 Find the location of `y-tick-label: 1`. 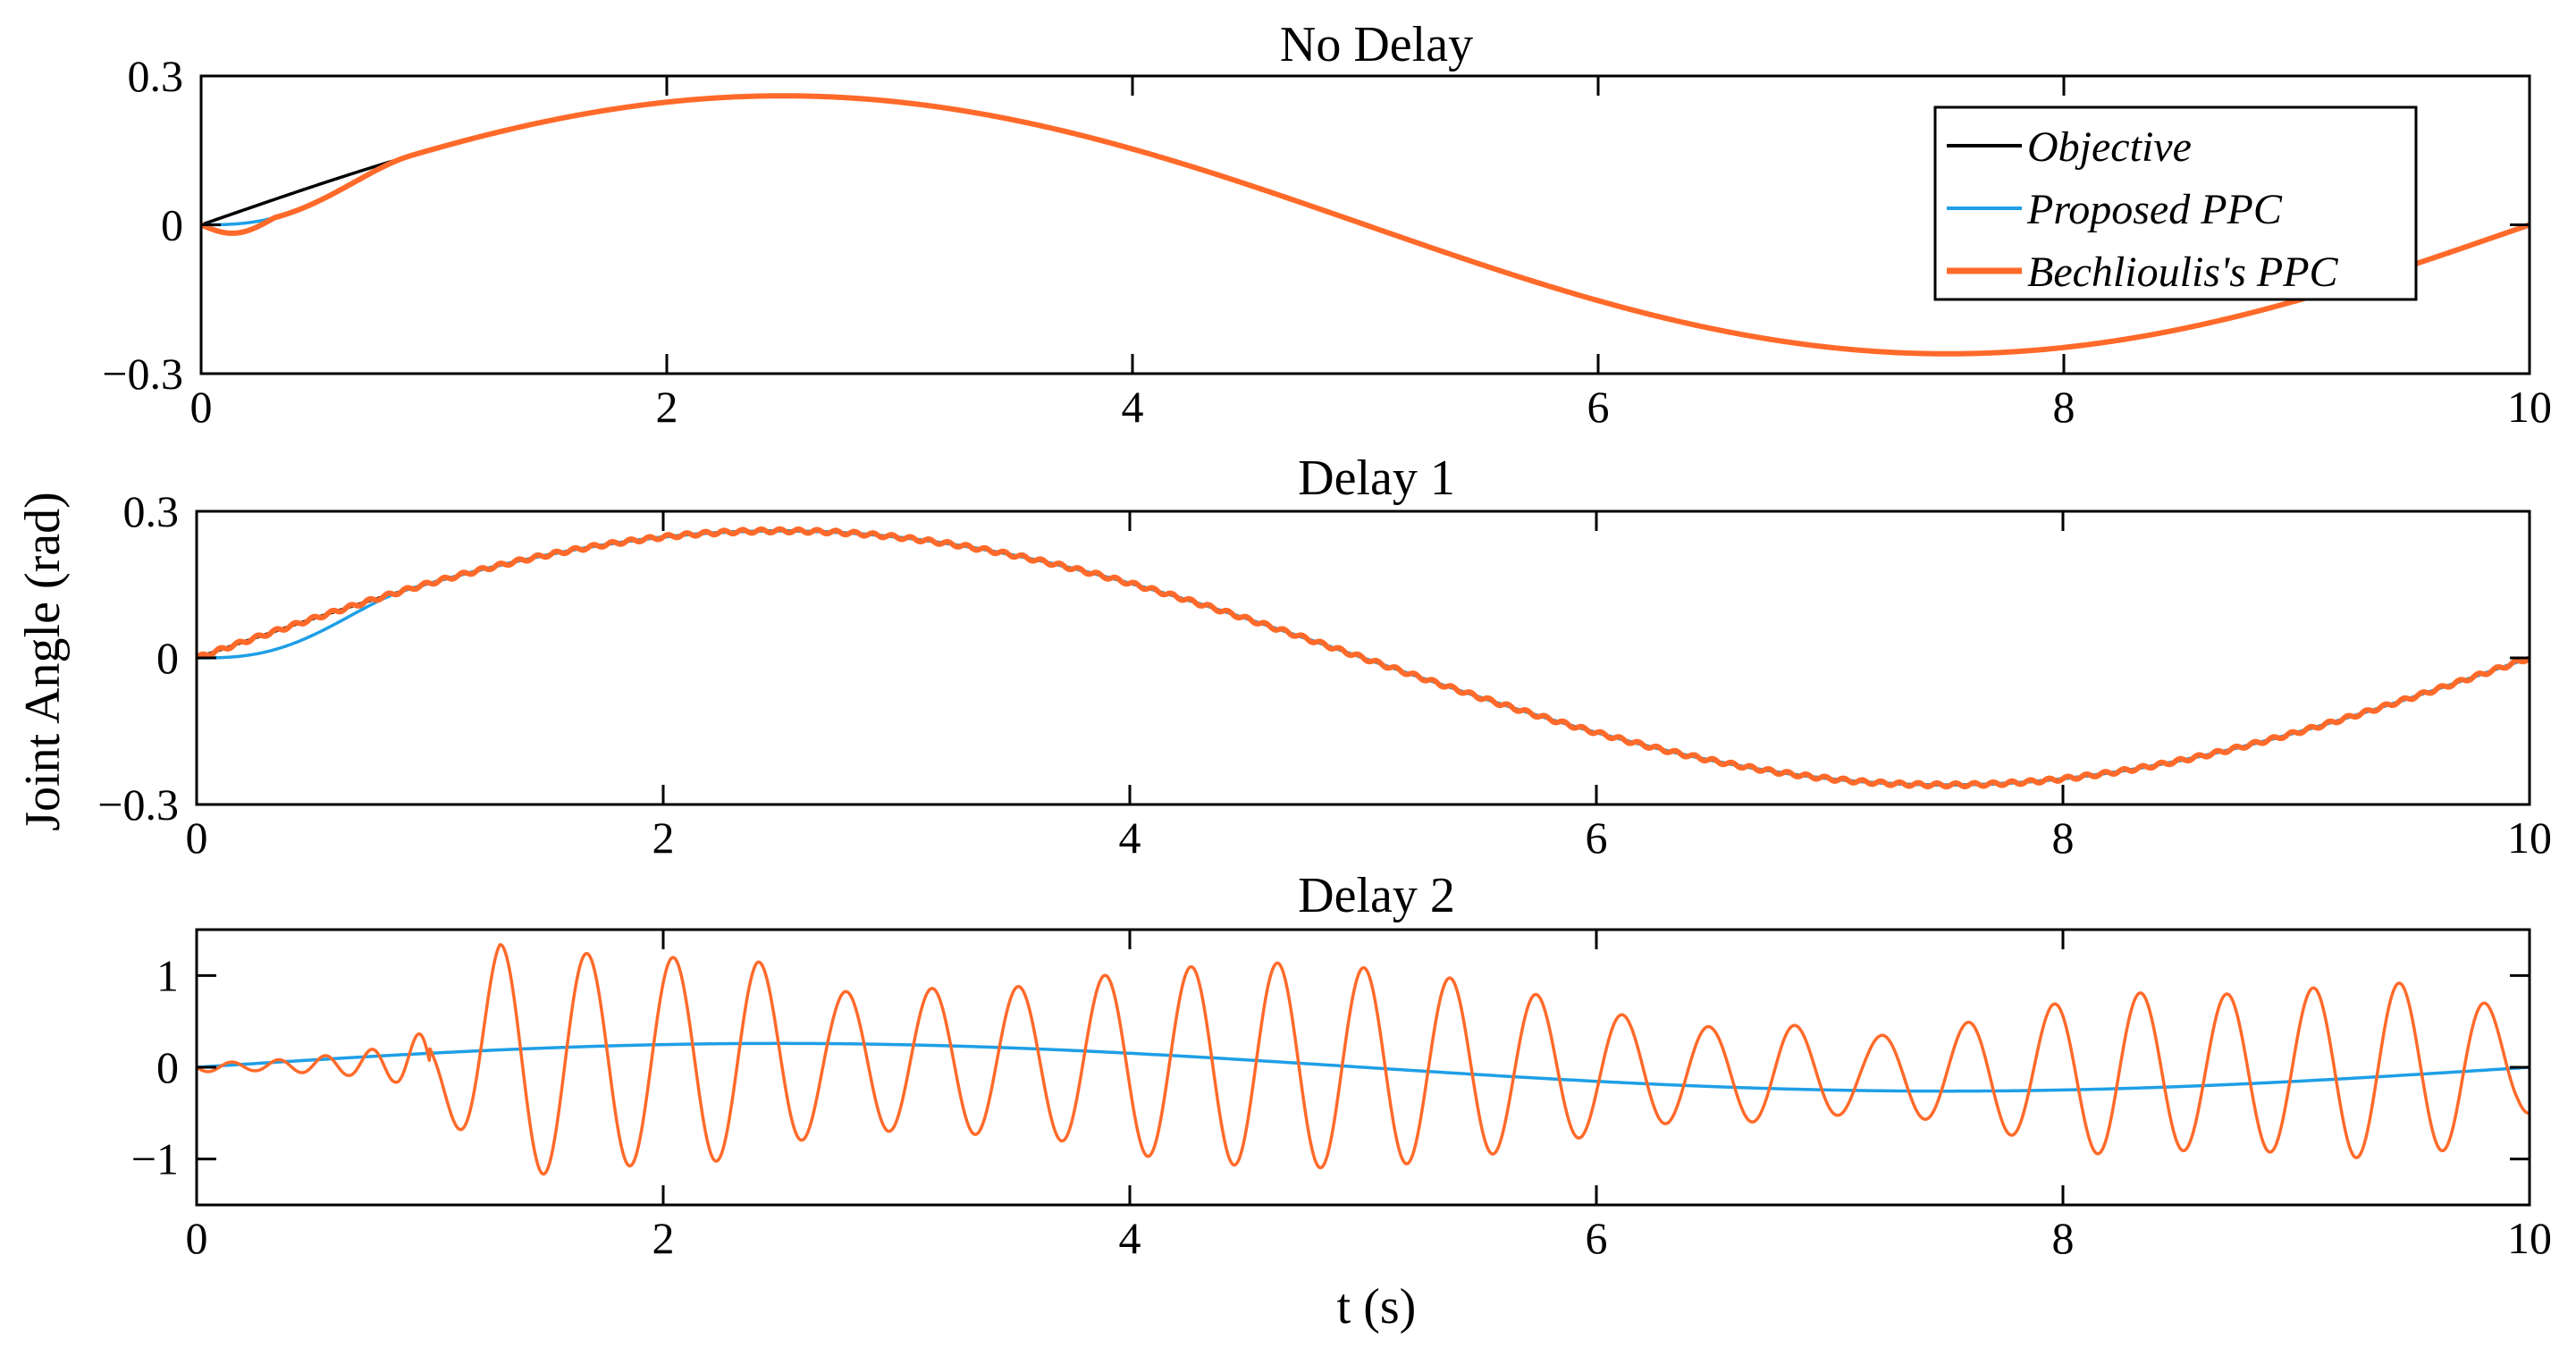

y-tick-label: 1 is located at coordinates (168, 975).